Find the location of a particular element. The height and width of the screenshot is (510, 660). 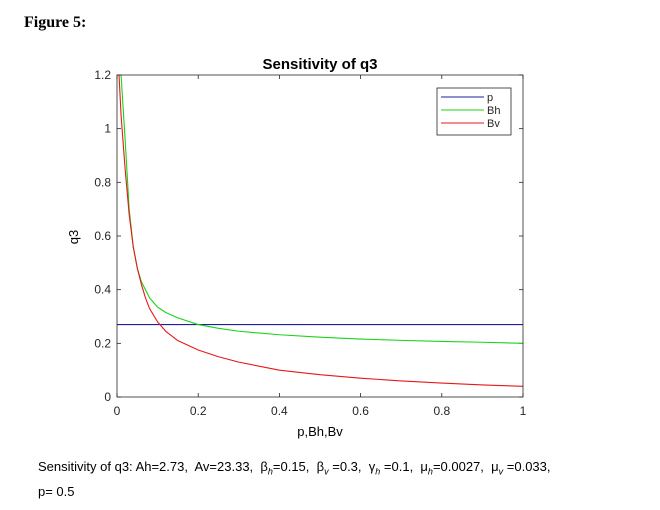

x-tick-label: 0.8 is located at coordinates (441, 411).